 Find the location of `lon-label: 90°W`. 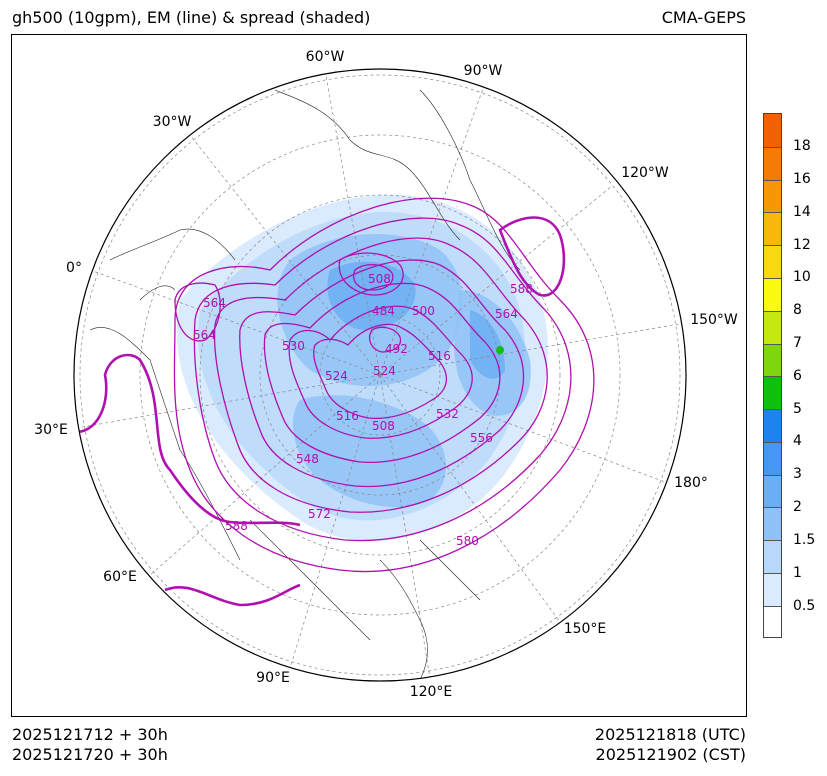

lon-label: 90°W is located at coordinates (483, 71).